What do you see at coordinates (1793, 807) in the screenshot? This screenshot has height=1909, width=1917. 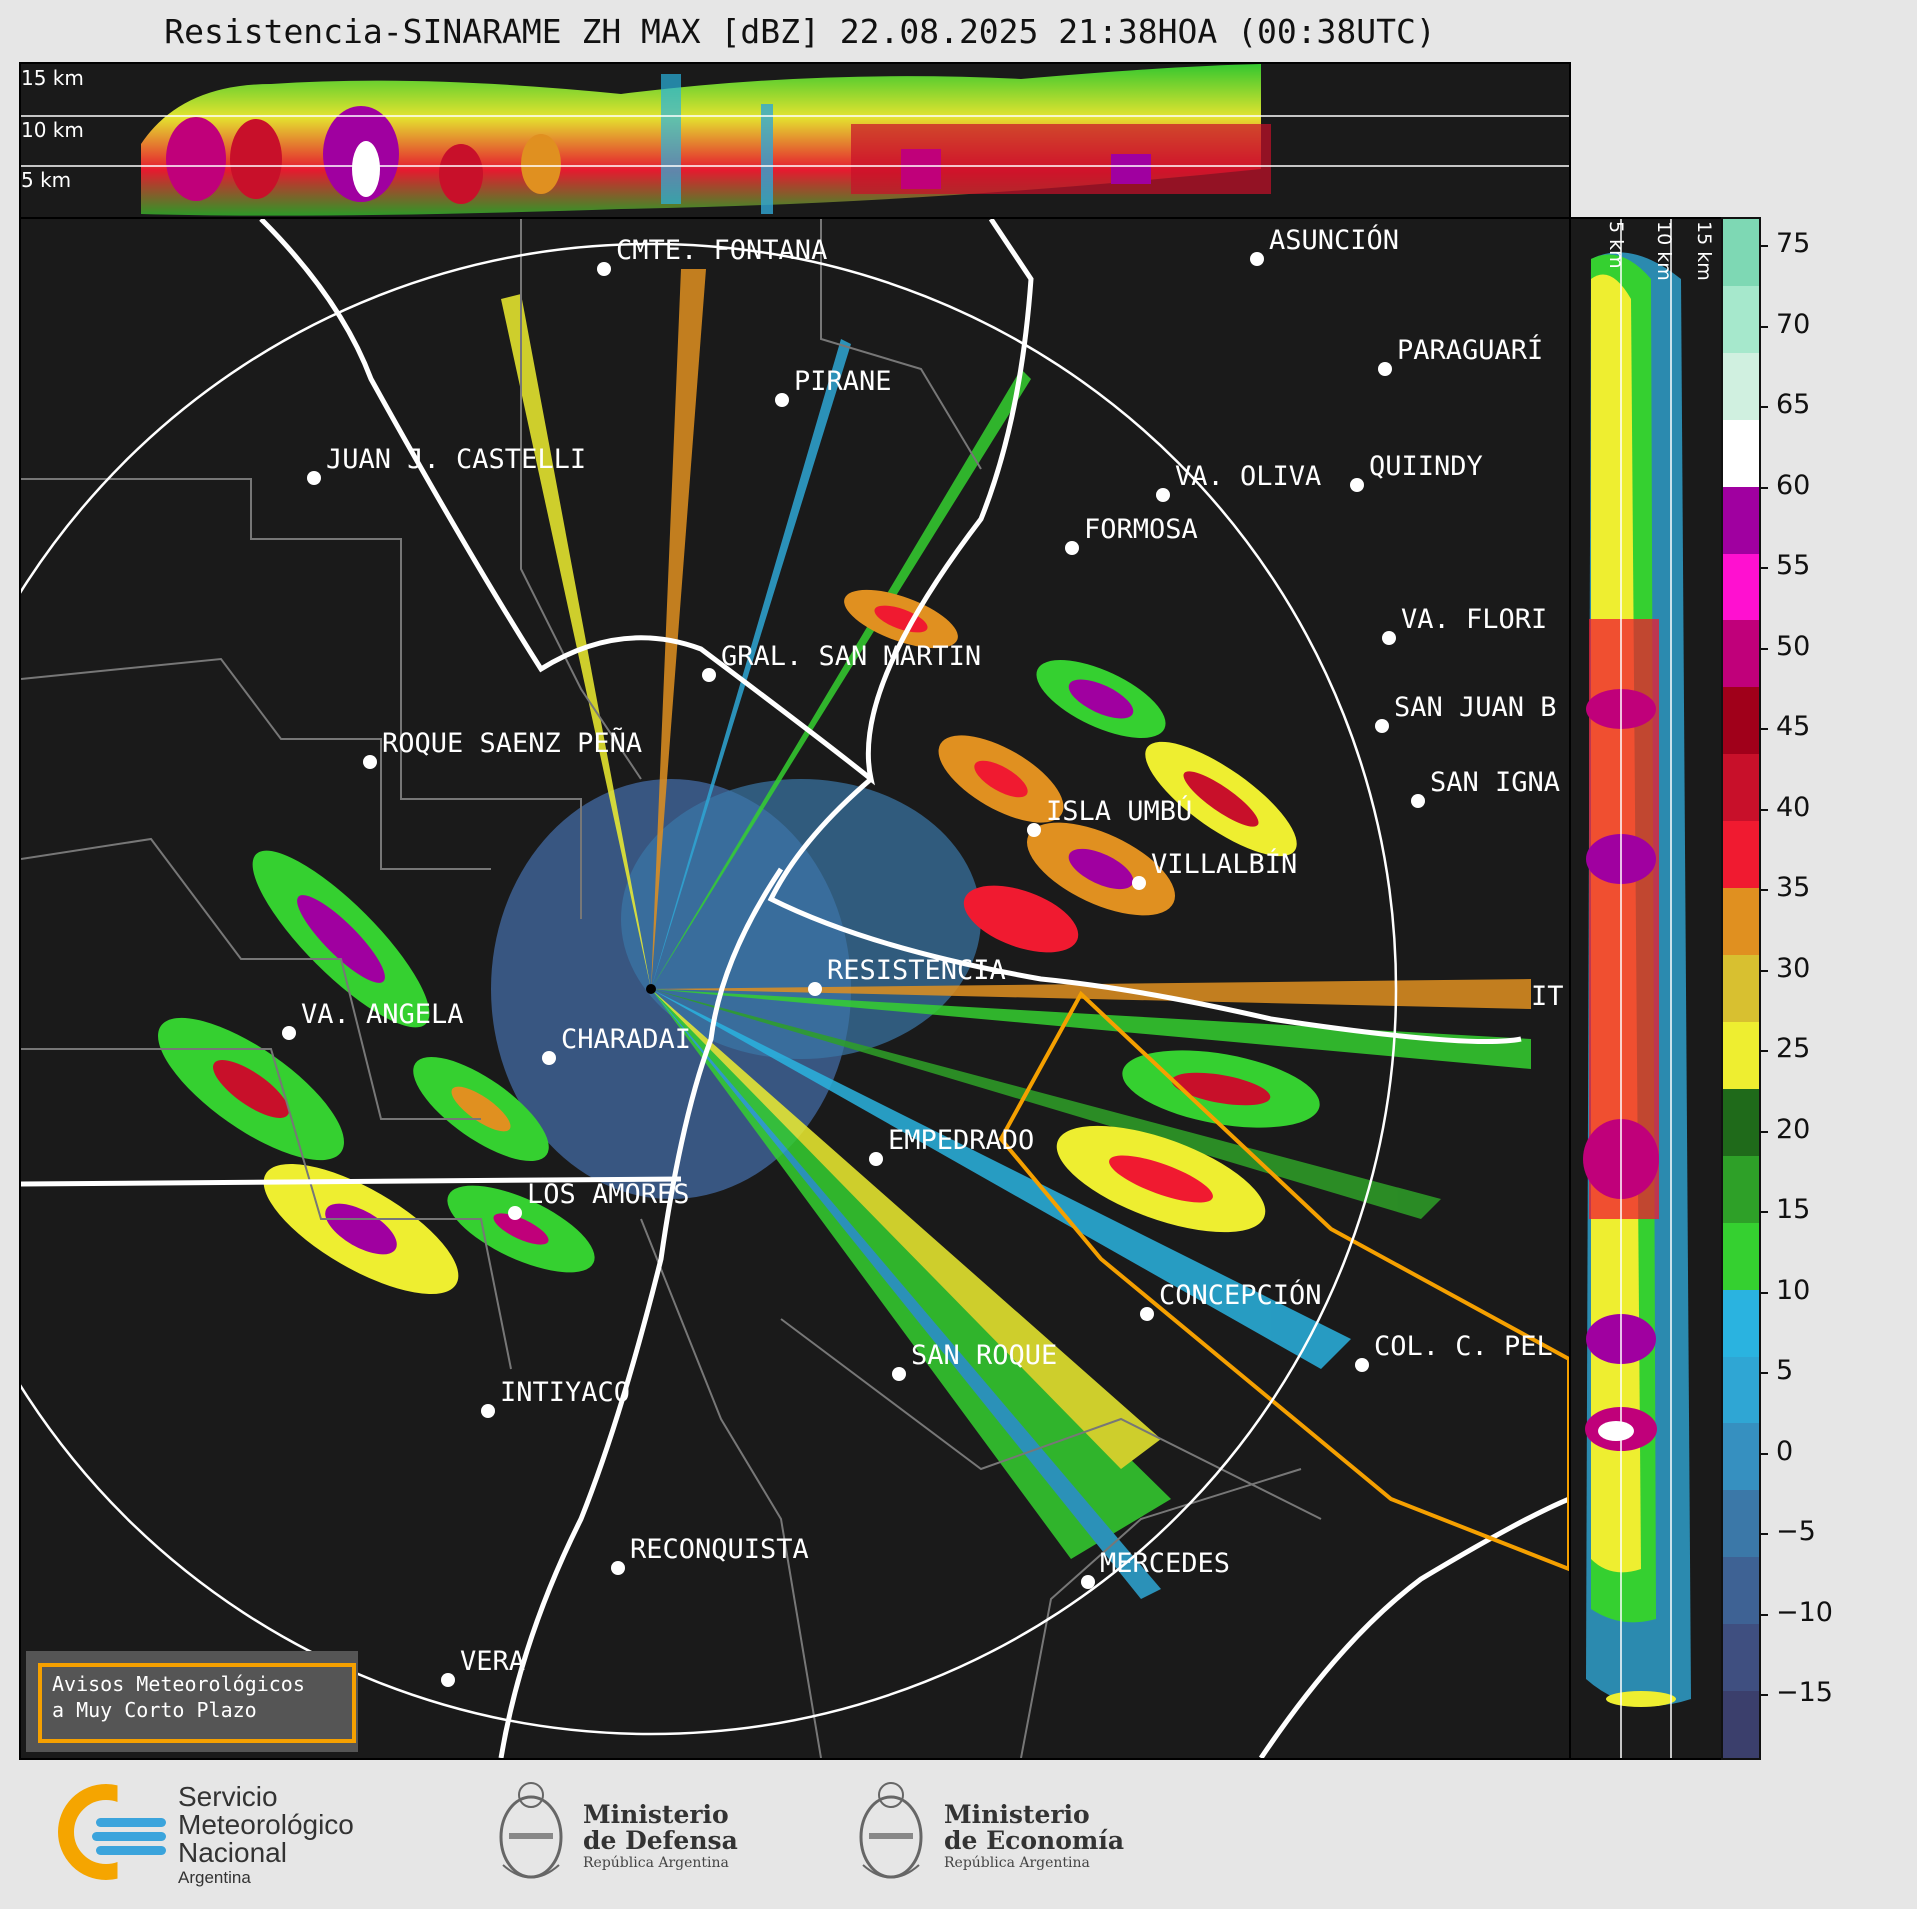 I see `colorbar-tick-label: 40` at bounding box center [1793, 807].